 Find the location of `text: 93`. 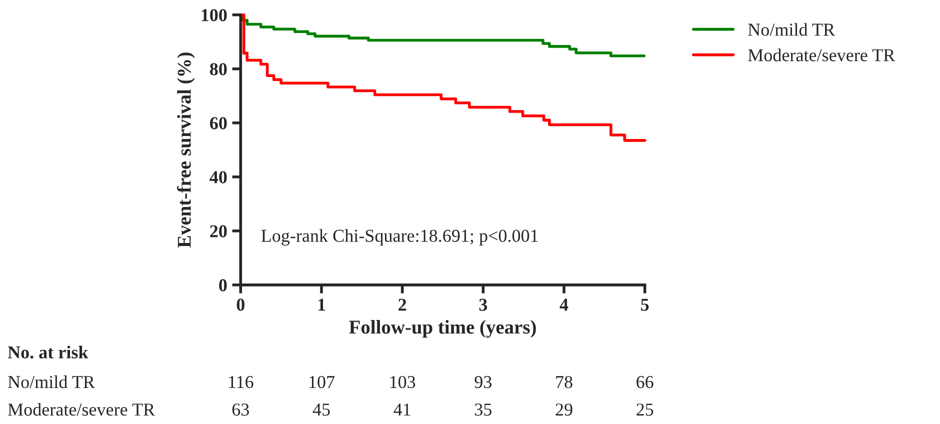

text: 93 is located at coordinates (483, 382).